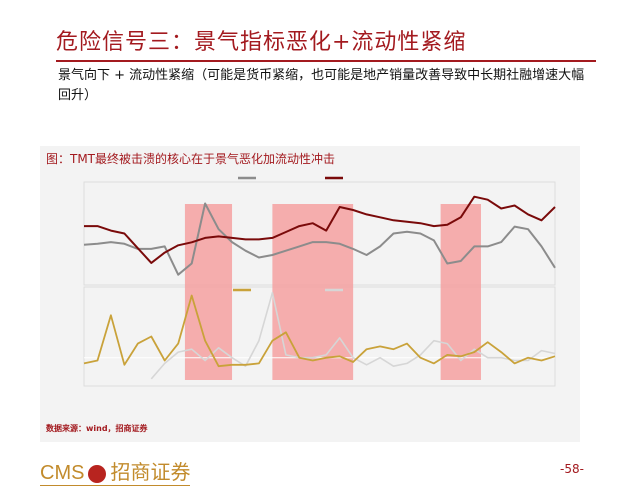 The width and height of the screenshot is (640, 486). What do you see at coordinates (191, 159) in the screenshot?
I see `figure-title: 图：TMT最终被击溃的核心在于景气恶化加流动性冲击` at bounding box center [191, 159].